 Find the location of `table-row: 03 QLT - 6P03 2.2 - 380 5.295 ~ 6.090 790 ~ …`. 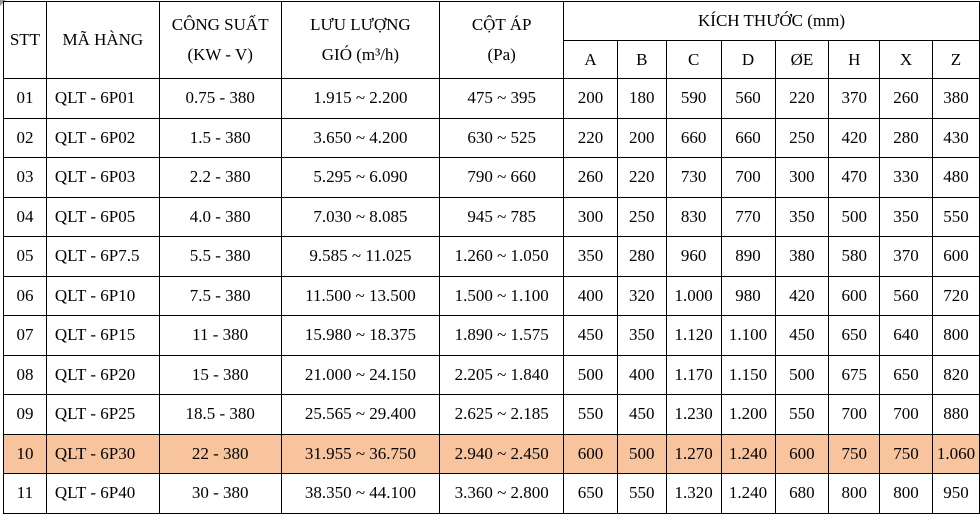

table-row: 03 QLT - 6P03 2.2 - 380 5.295 ~ 6.090 790 ~ … is located at coordinates (491, 177).